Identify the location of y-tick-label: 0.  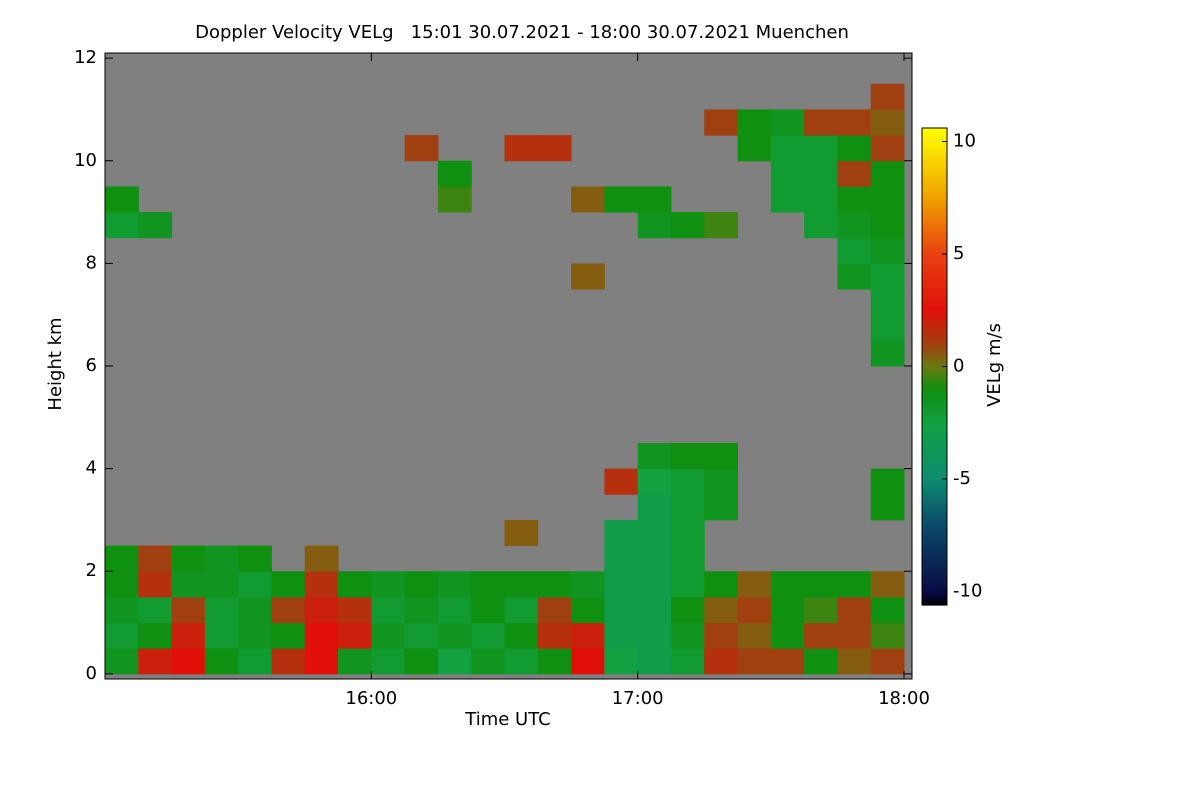
(91, 673).